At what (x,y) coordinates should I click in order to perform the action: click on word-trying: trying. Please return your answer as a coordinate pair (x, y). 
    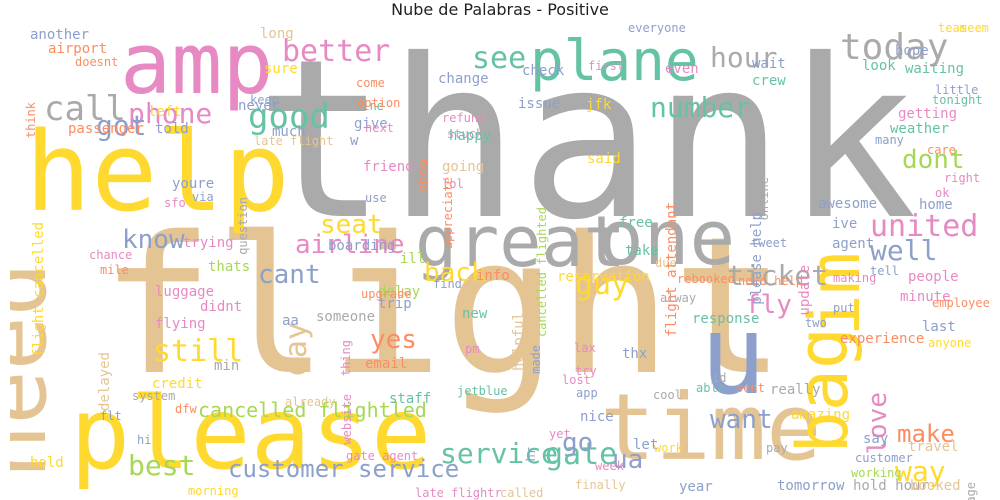
    Looking at the image, I should click on (208, 243).